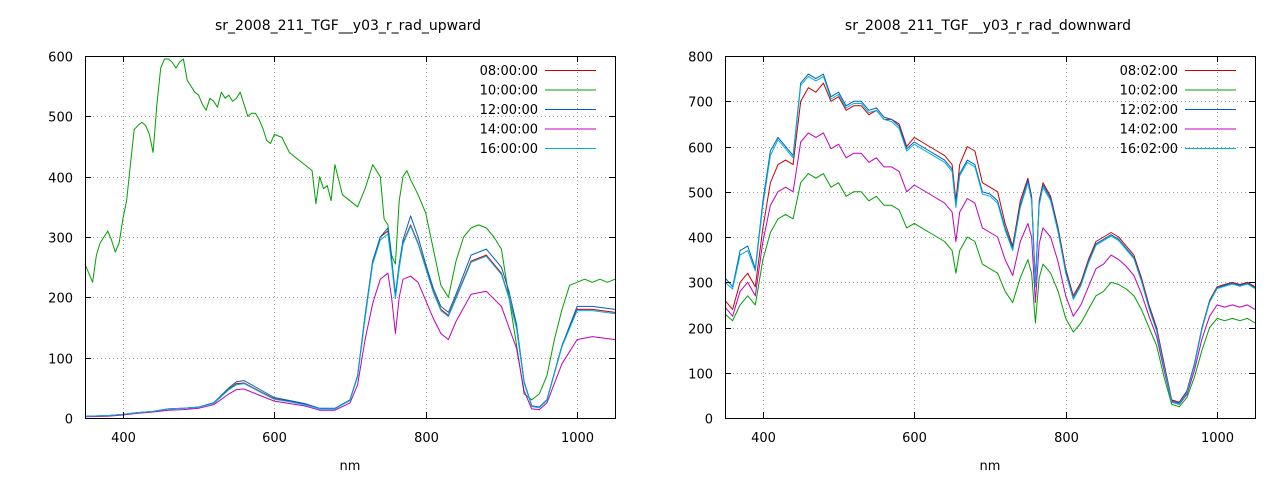 The width and height of the screenshot is (1280, 480). Describe the element at coordinates (60, 58) in the screenshot. I see `chart-1-y-tick-label: 600` at that location.